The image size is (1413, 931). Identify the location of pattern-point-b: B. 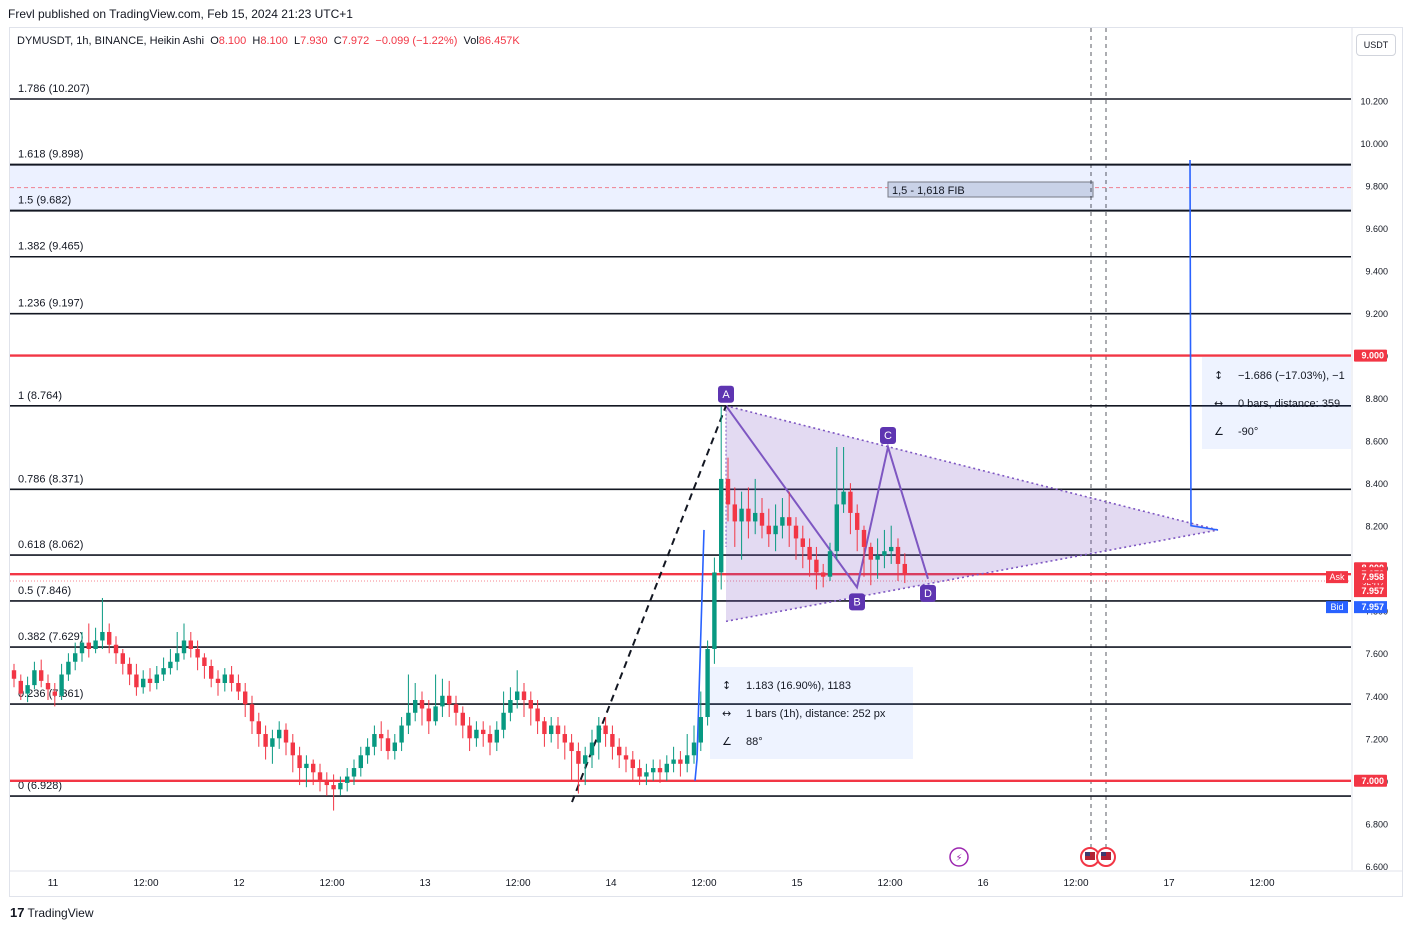
(857, 602).